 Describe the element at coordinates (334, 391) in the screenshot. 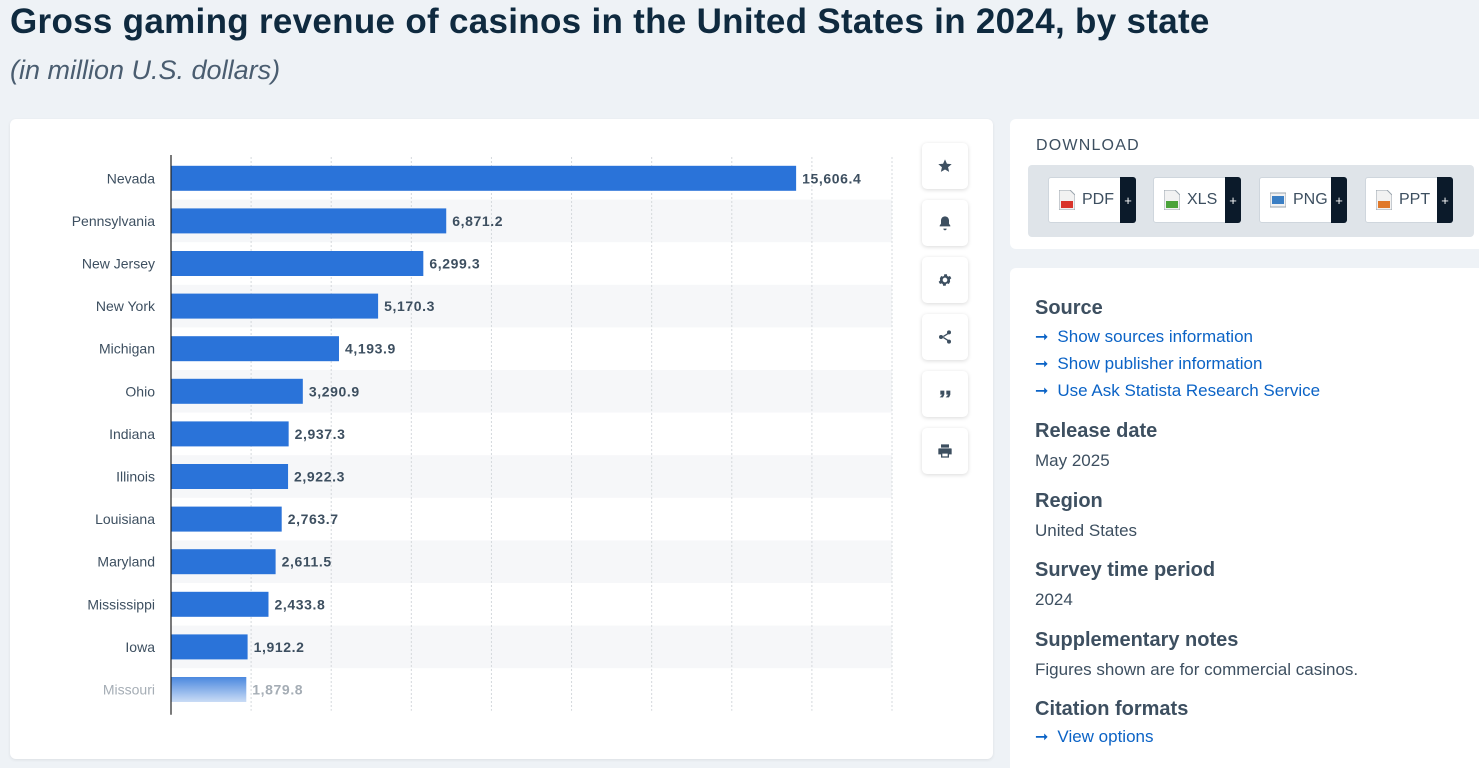

I see `value-label: 3,290.9` at that location.